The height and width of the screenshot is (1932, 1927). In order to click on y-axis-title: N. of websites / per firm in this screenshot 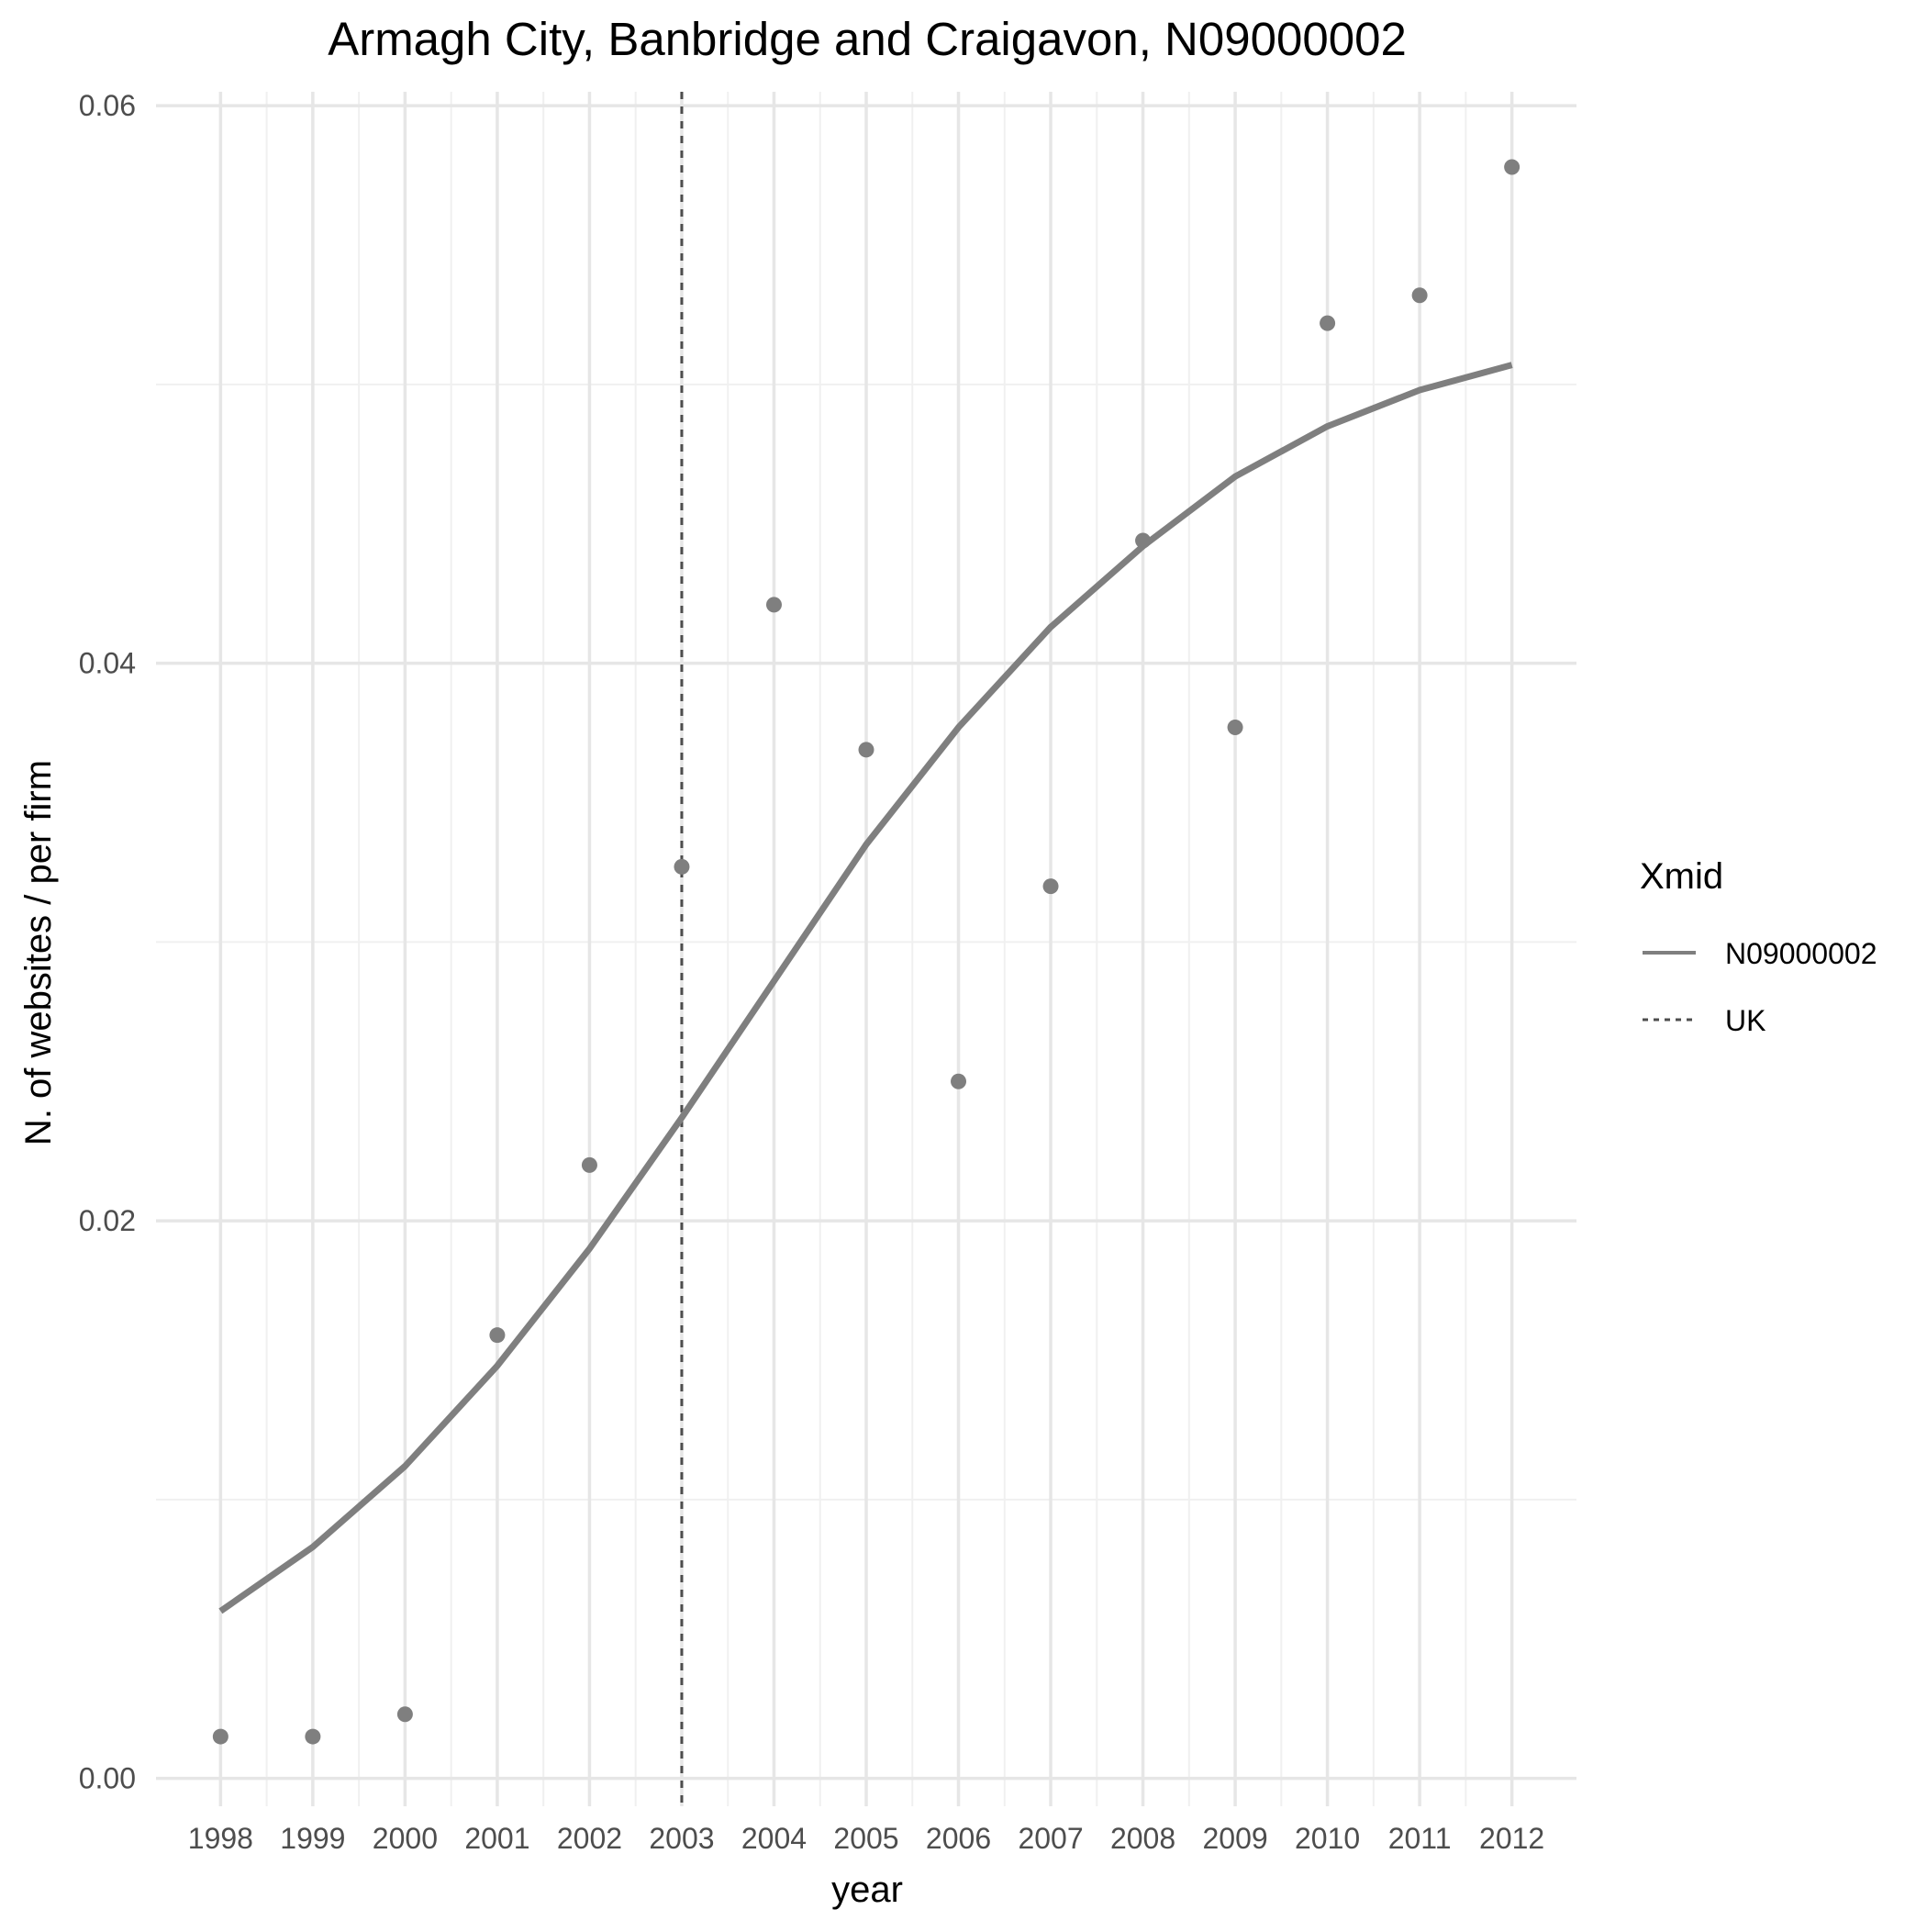, I will do `click(38, 952)`.